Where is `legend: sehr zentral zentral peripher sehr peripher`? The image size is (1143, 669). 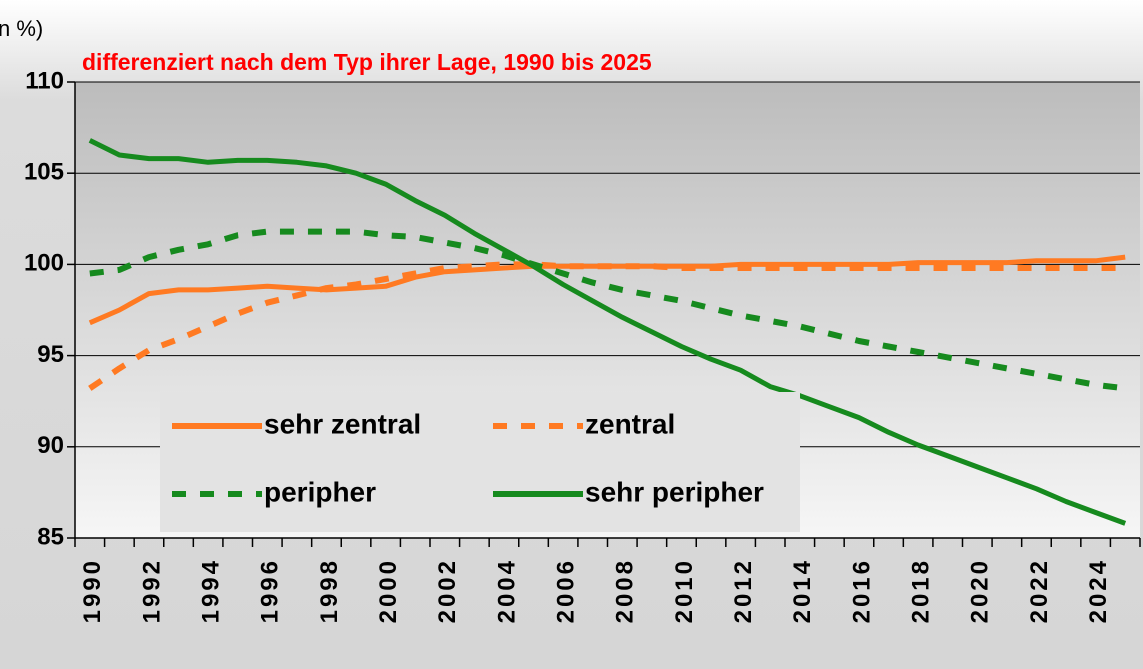
legend: sehr zentral zentral peripher sehr peripher is located at coordinates (480, 462).